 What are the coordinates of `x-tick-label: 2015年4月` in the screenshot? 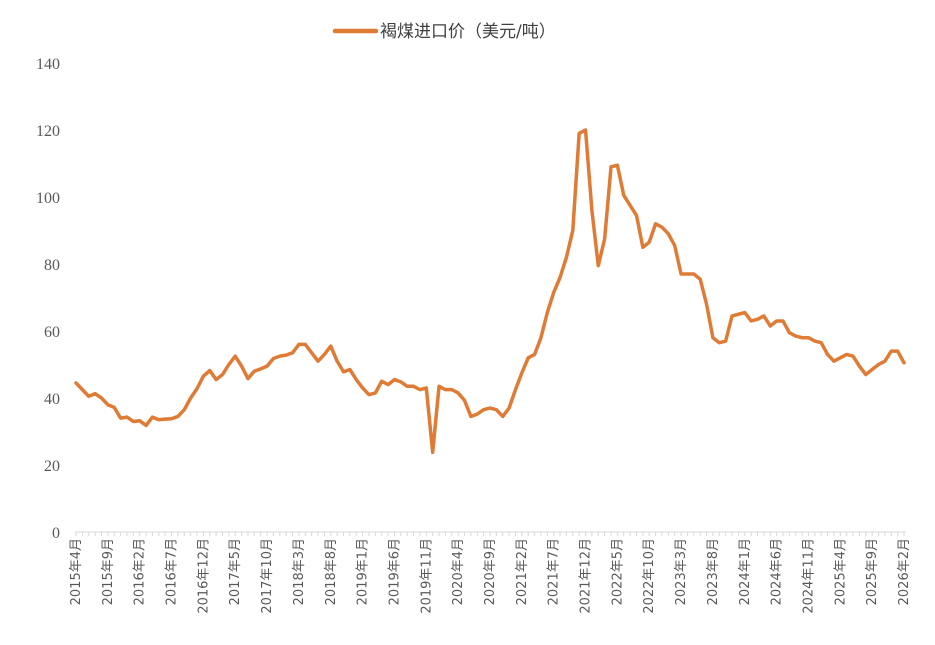 It's located at (76, 571).